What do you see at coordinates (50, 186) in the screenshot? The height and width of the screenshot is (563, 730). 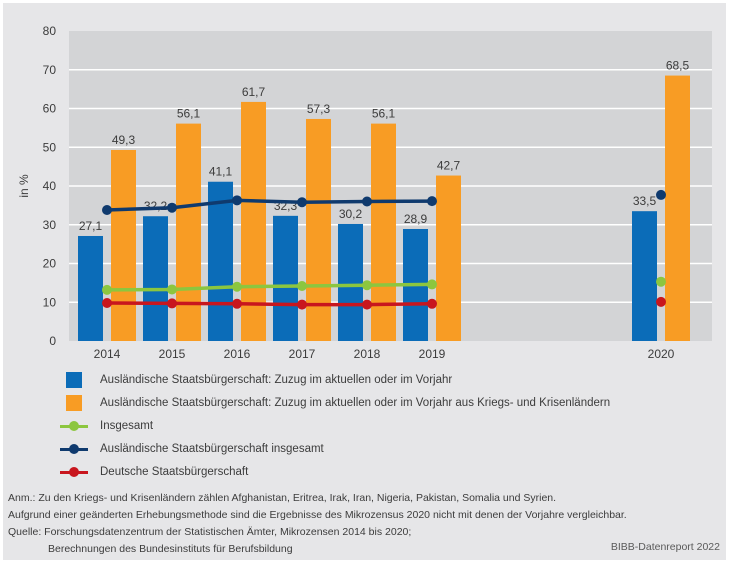 I see `y-tick-label: 40` at bounding box center [50, 186].